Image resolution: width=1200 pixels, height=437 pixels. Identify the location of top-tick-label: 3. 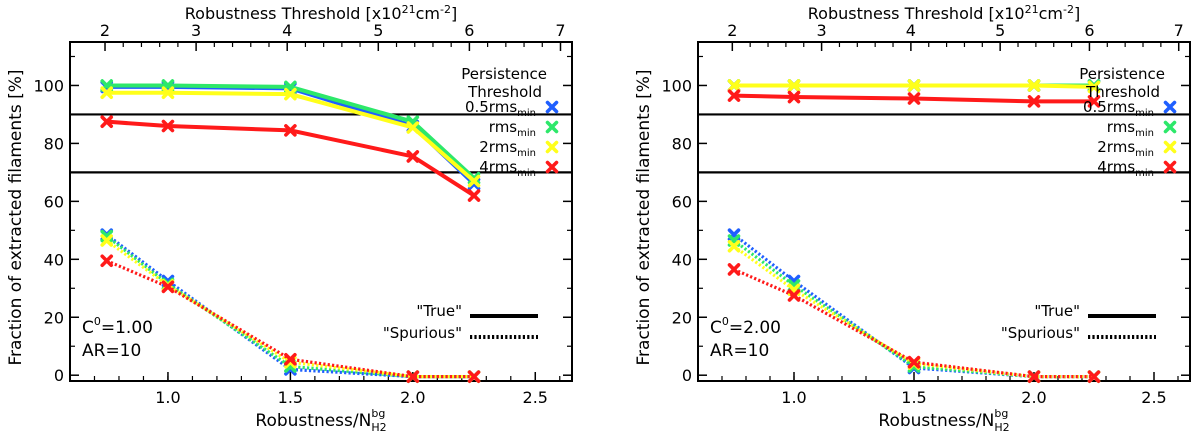
(822, 30).